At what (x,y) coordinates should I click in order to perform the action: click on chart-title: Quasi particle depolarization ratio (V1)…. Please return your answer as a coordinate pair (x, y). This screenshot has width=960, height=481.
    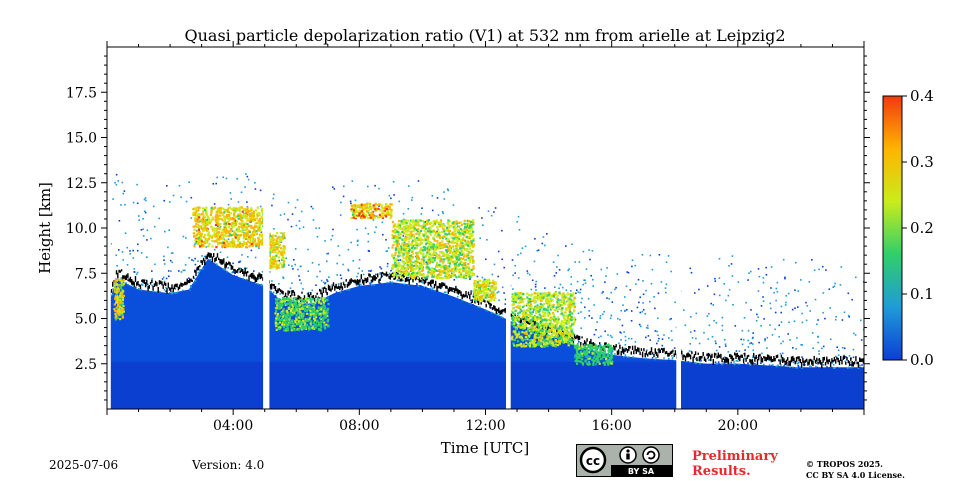
    Looking at the image, I should click on (484, 35).